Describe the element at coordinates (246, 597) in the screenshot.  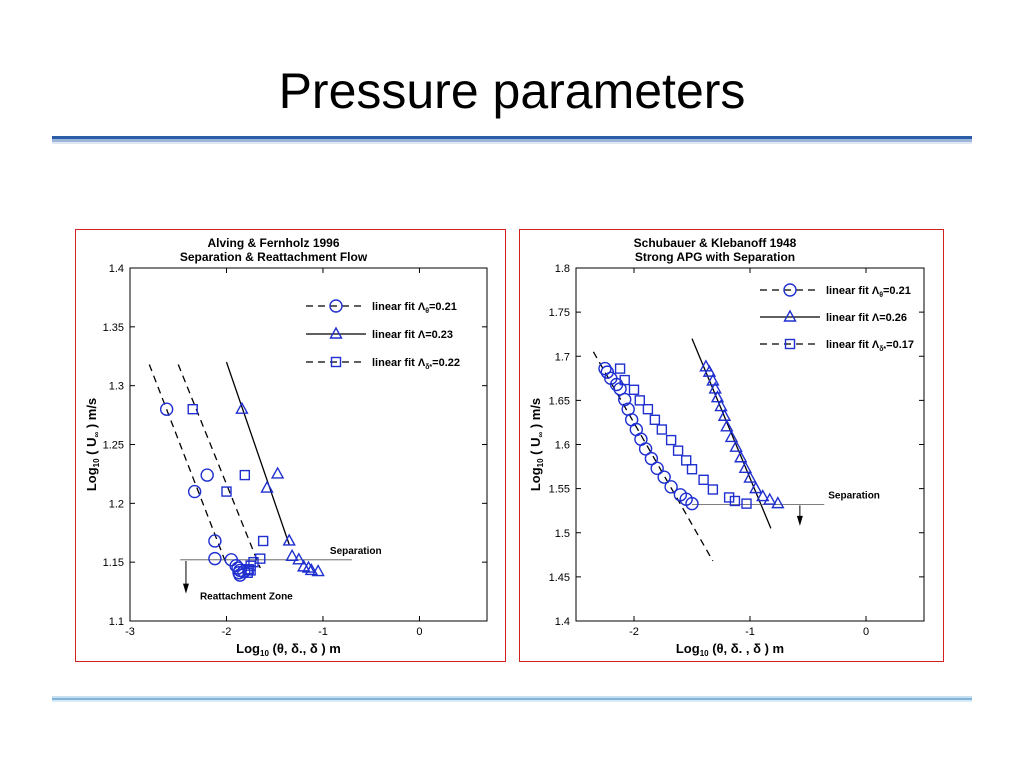
I see `reattachment-label: Reattachment Zone` at that location.